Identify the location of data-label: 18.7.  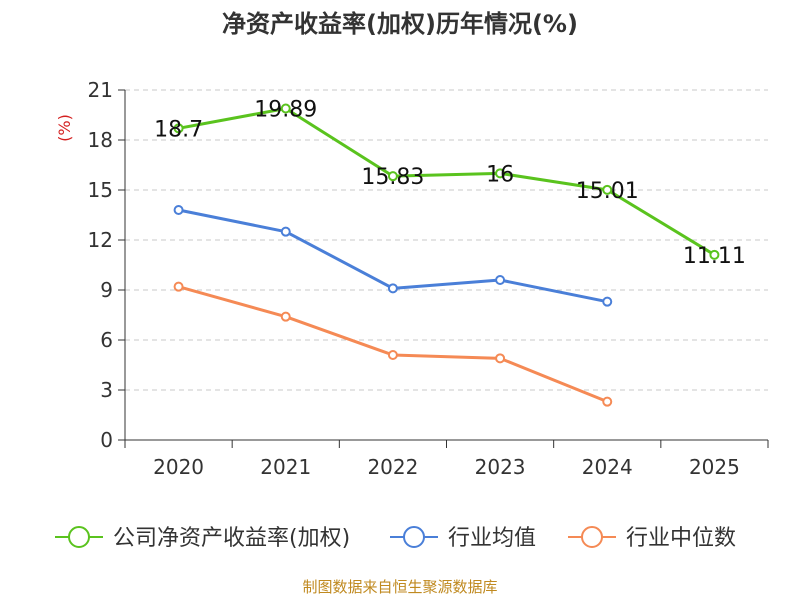
(178, 129).